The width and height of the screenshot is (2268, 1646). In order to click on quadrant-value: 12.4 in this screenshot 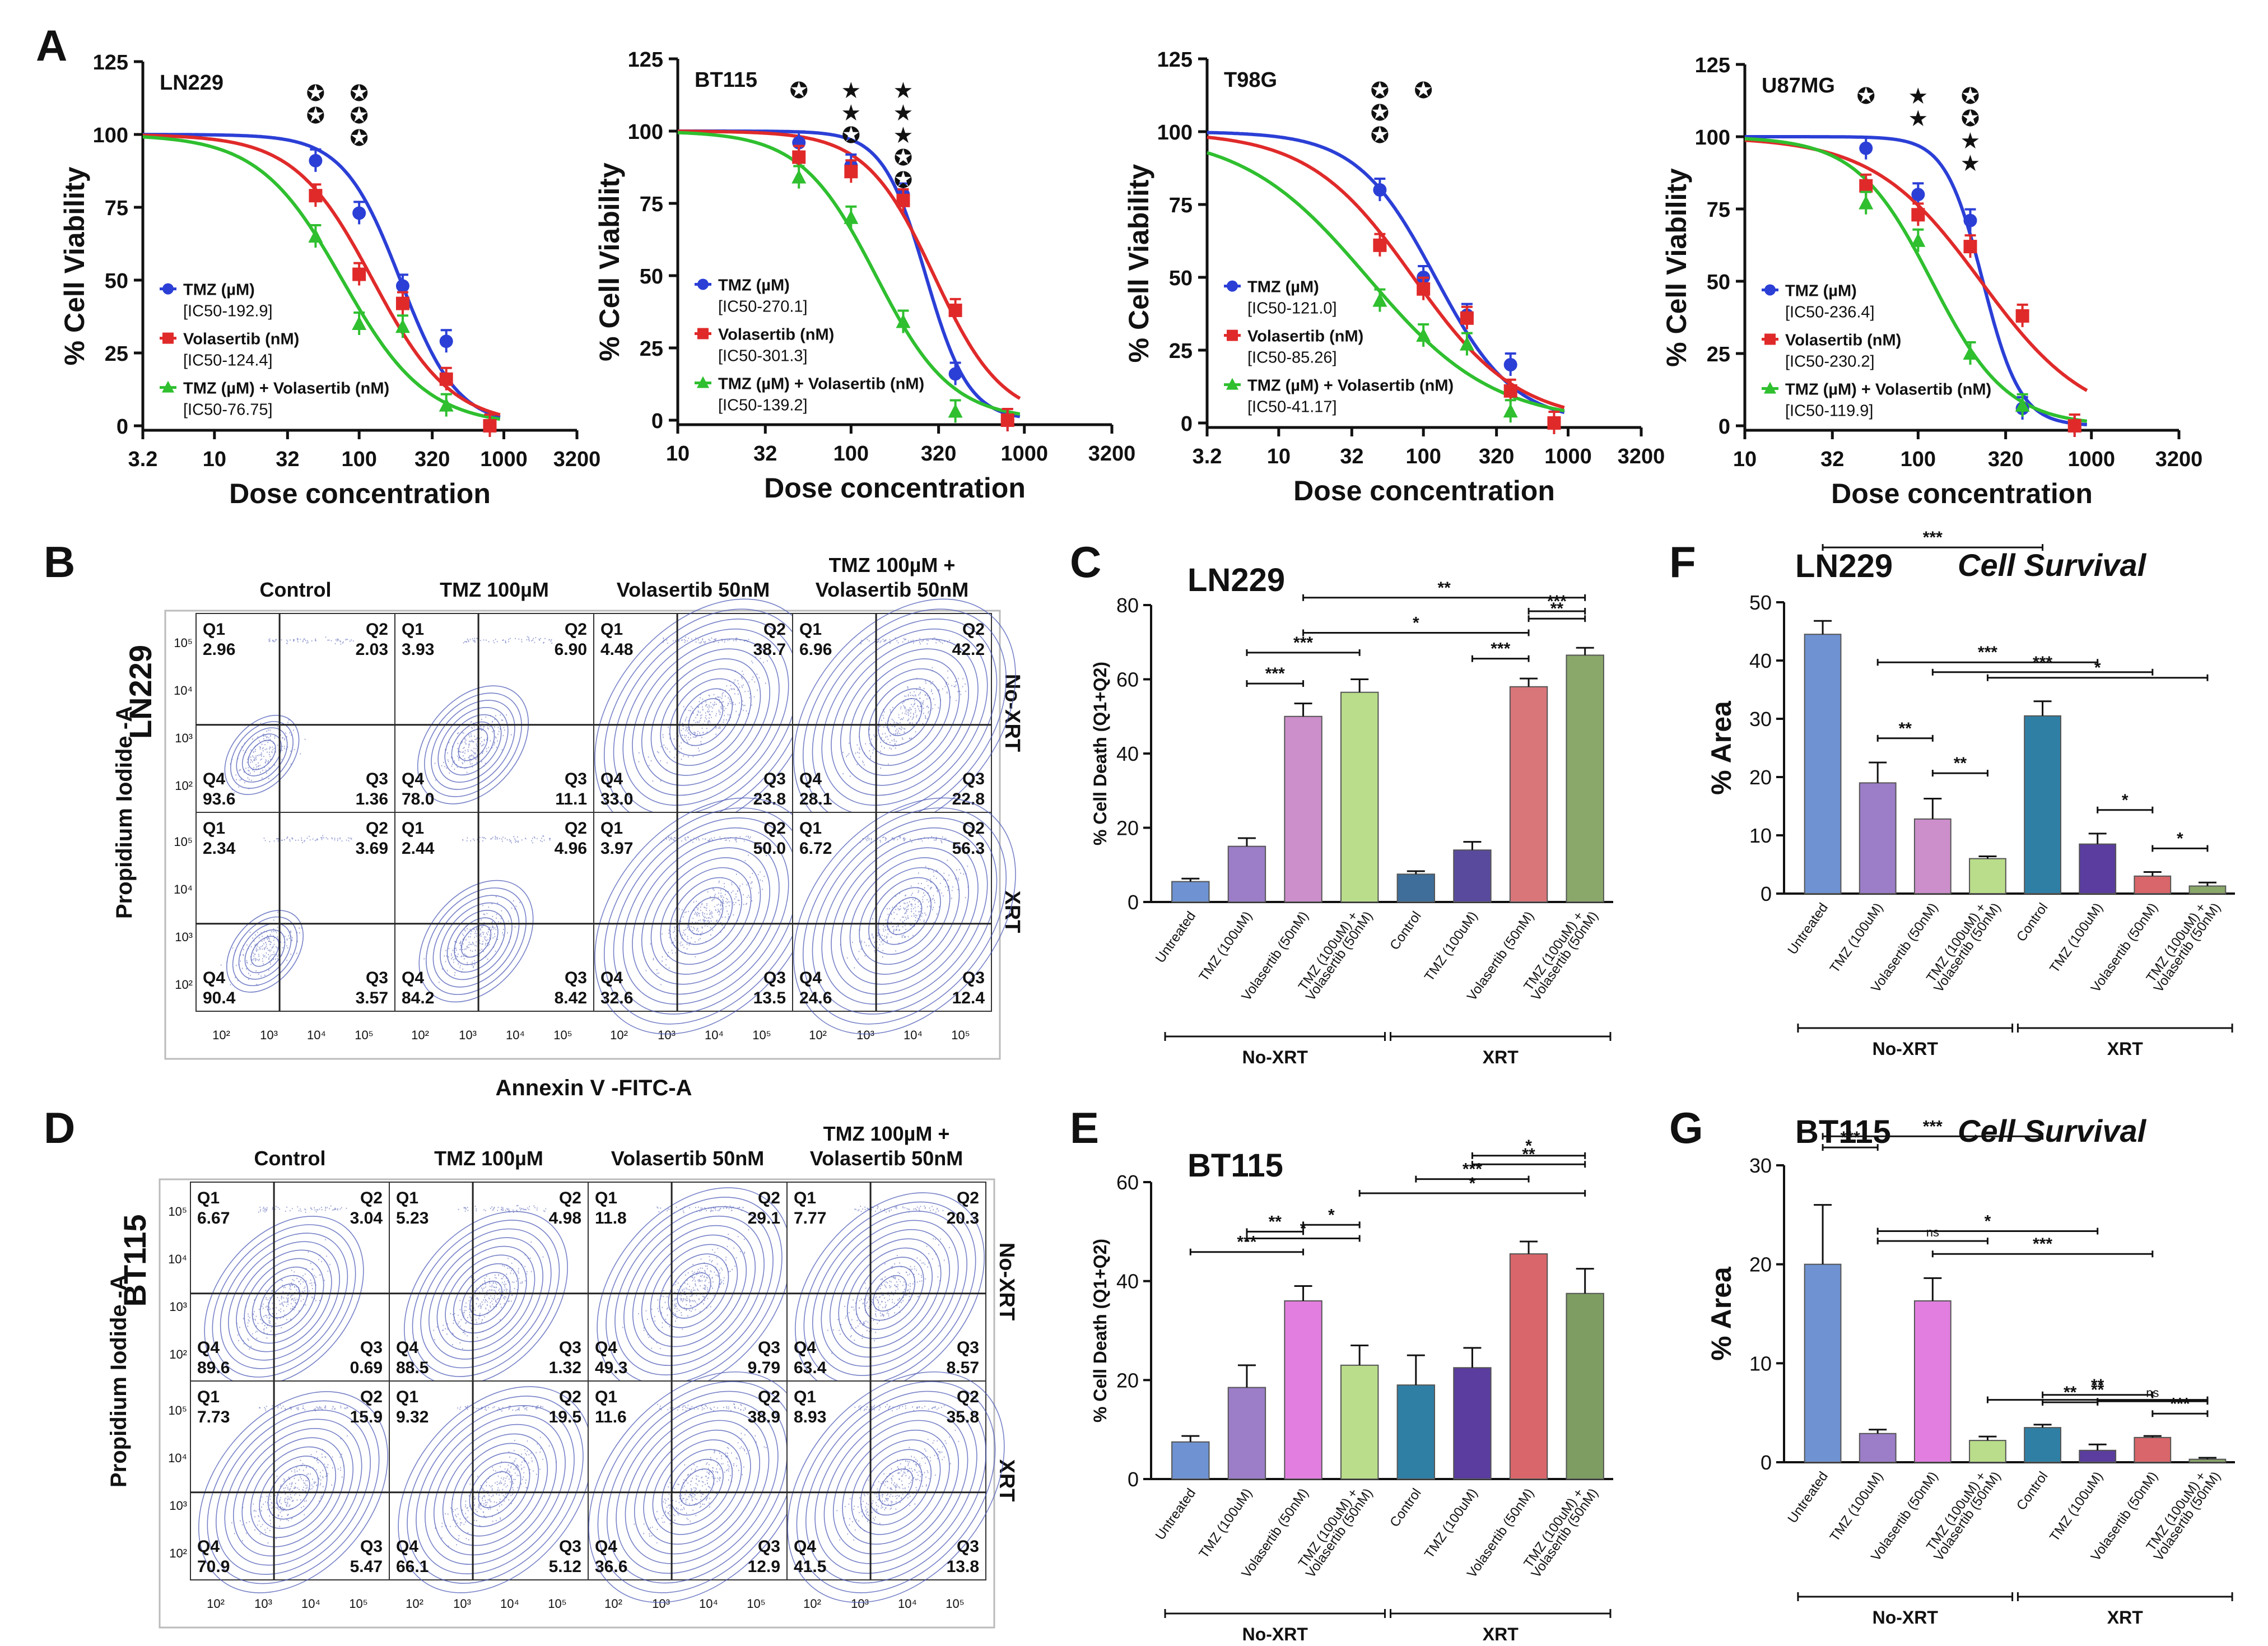, I will do `click(968, 998)`.